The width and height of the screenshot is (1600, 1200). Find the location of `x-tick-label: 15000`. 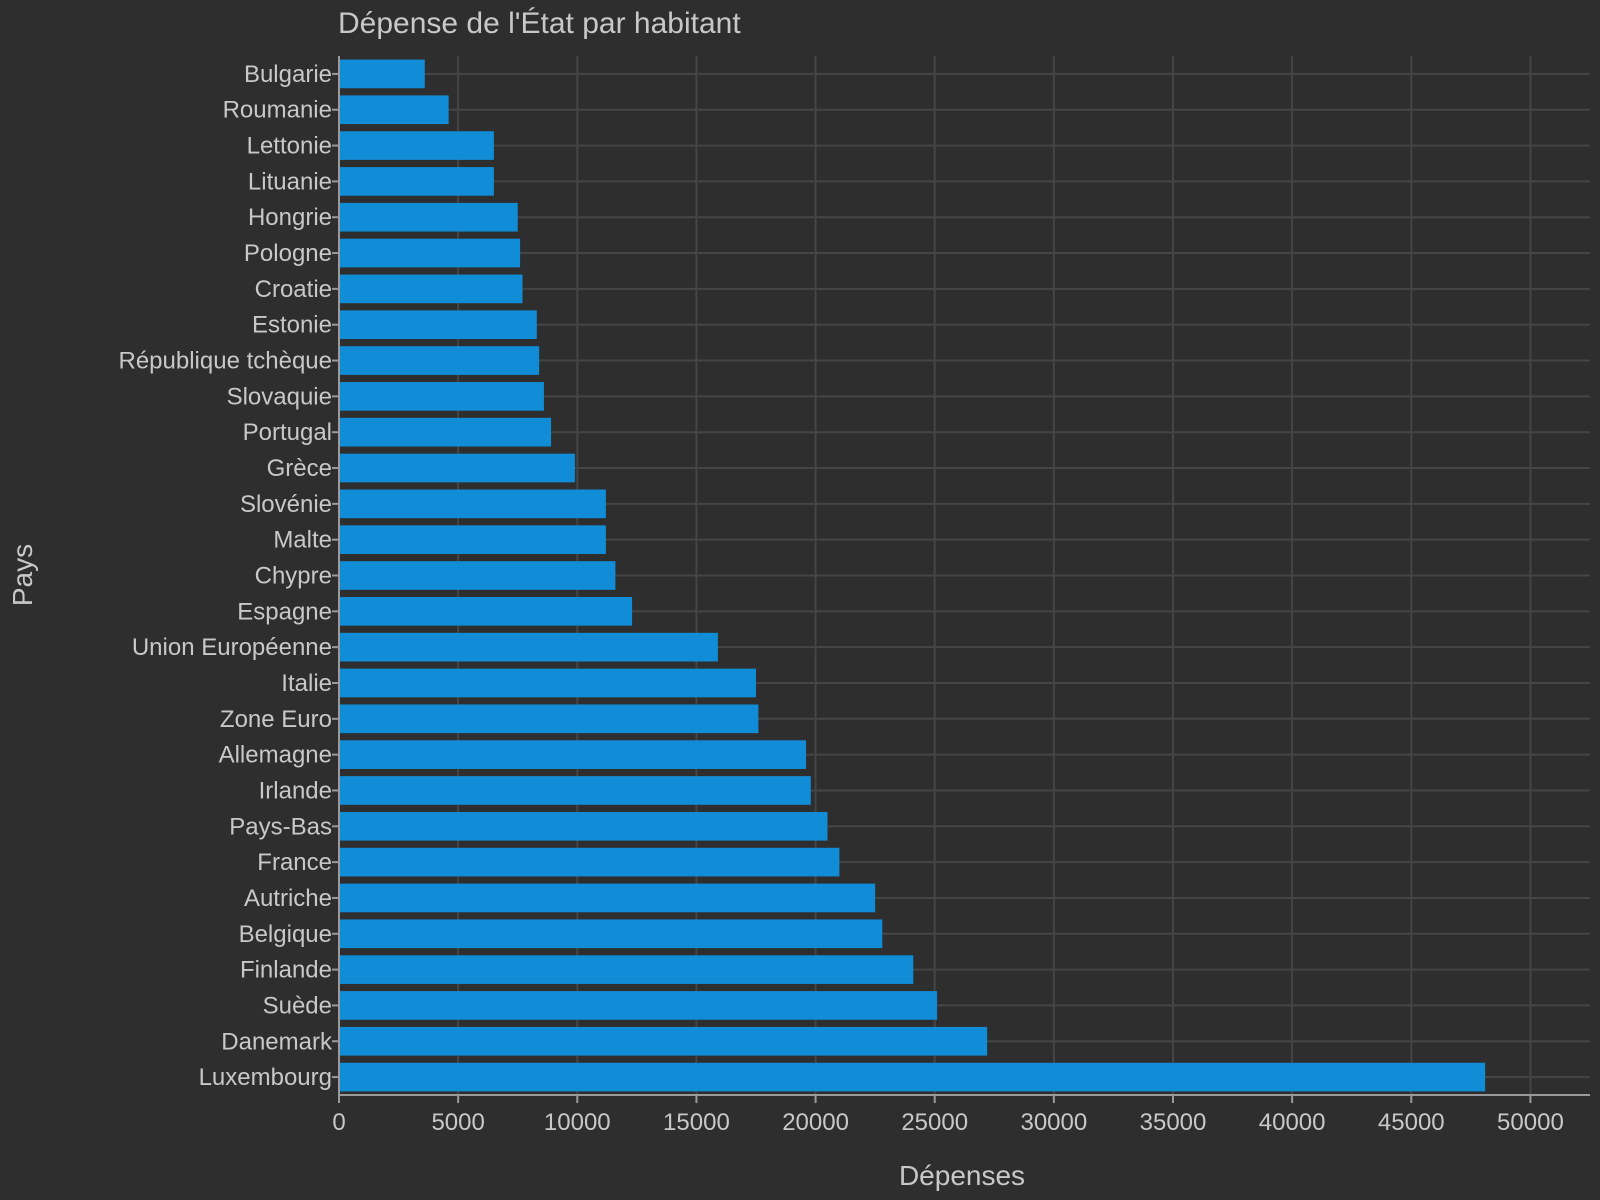

x-tick-label: 15000 is located at coordinates (696, 1122).